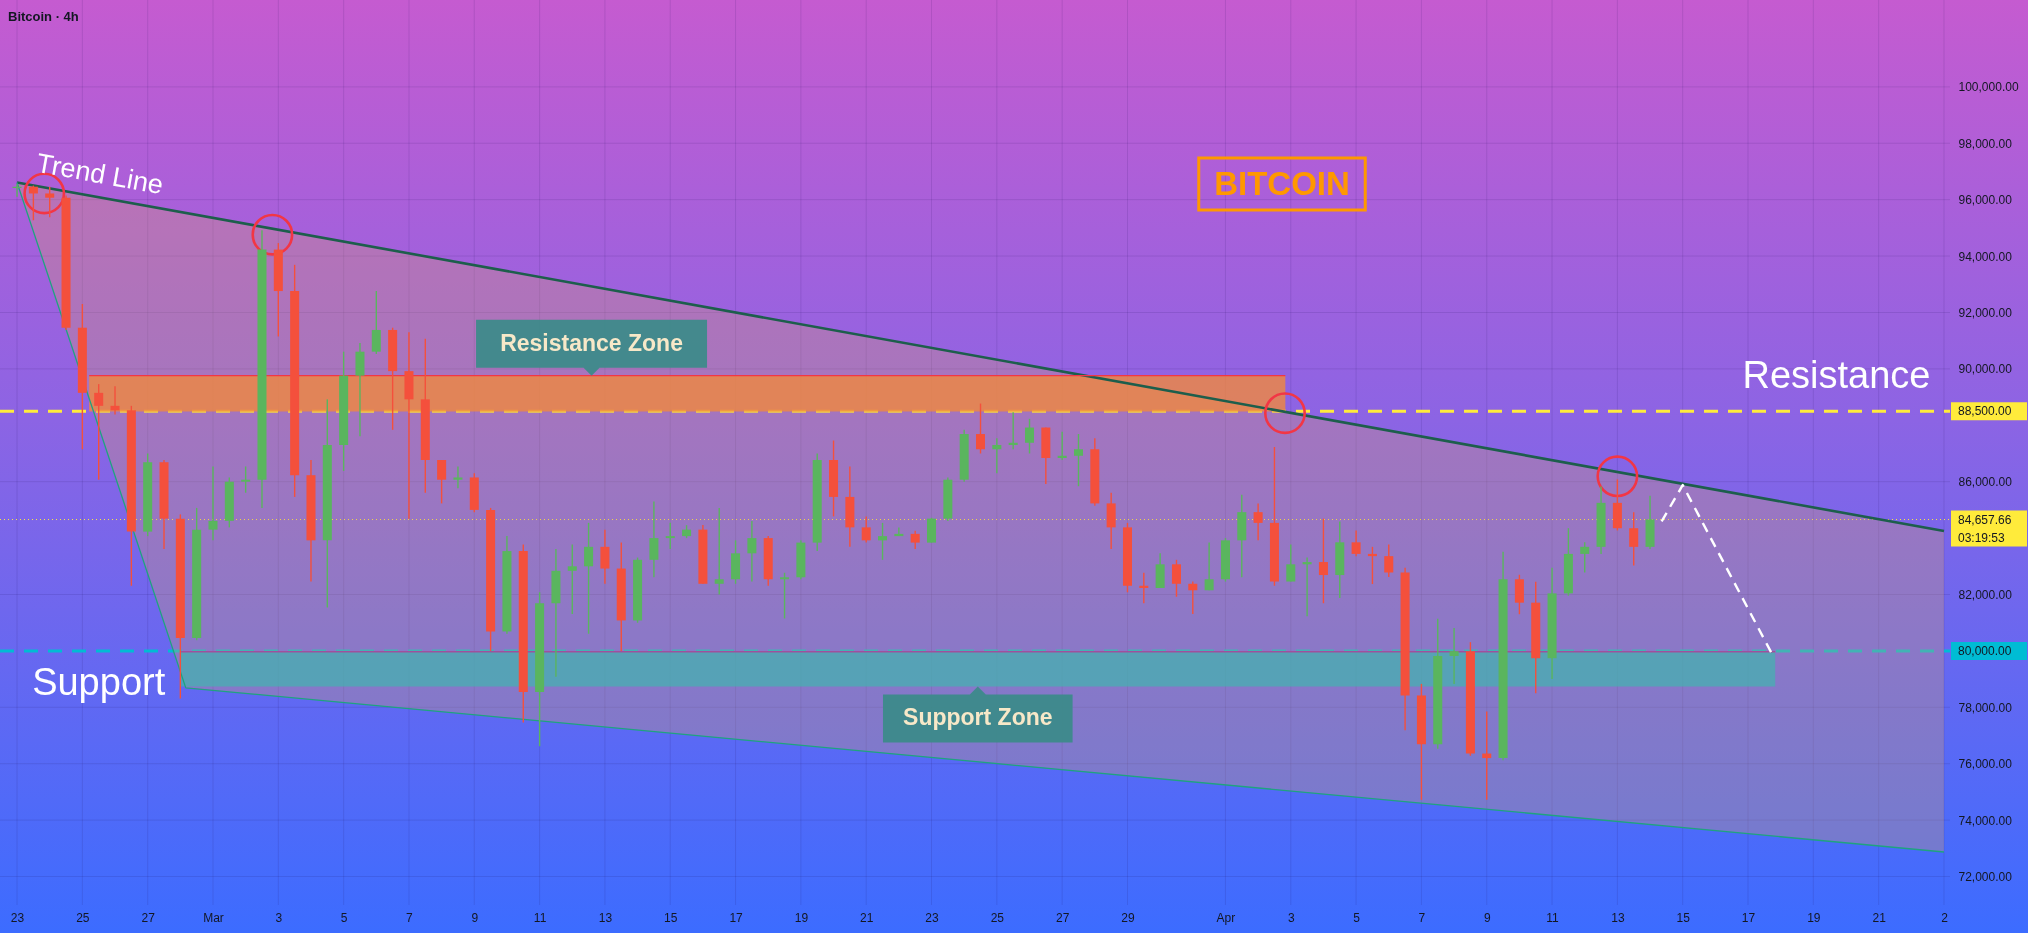  I want to click on y-tick-label: 78,000.00, so click(1985, 707).